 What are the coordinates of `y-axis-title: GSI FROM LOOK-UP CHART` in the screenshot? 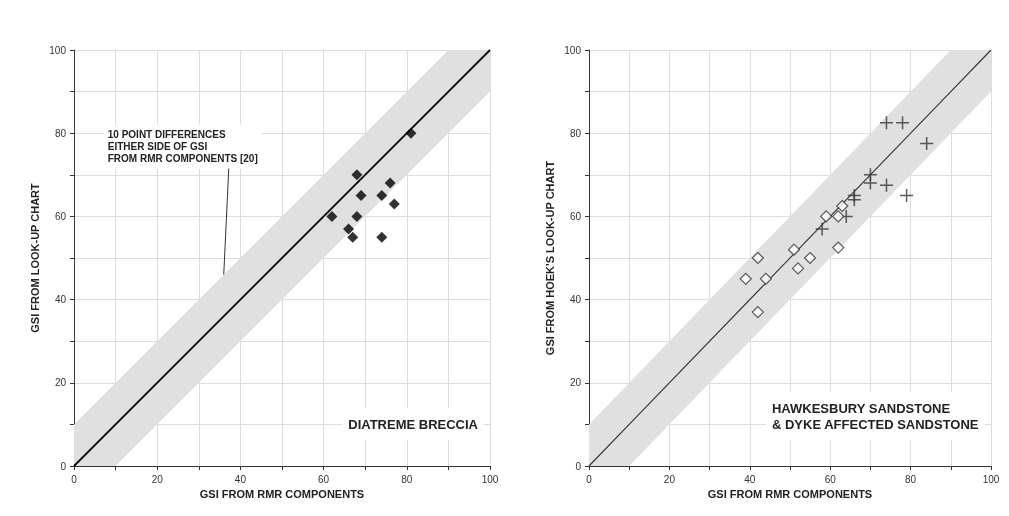 It's located at (34, 257).